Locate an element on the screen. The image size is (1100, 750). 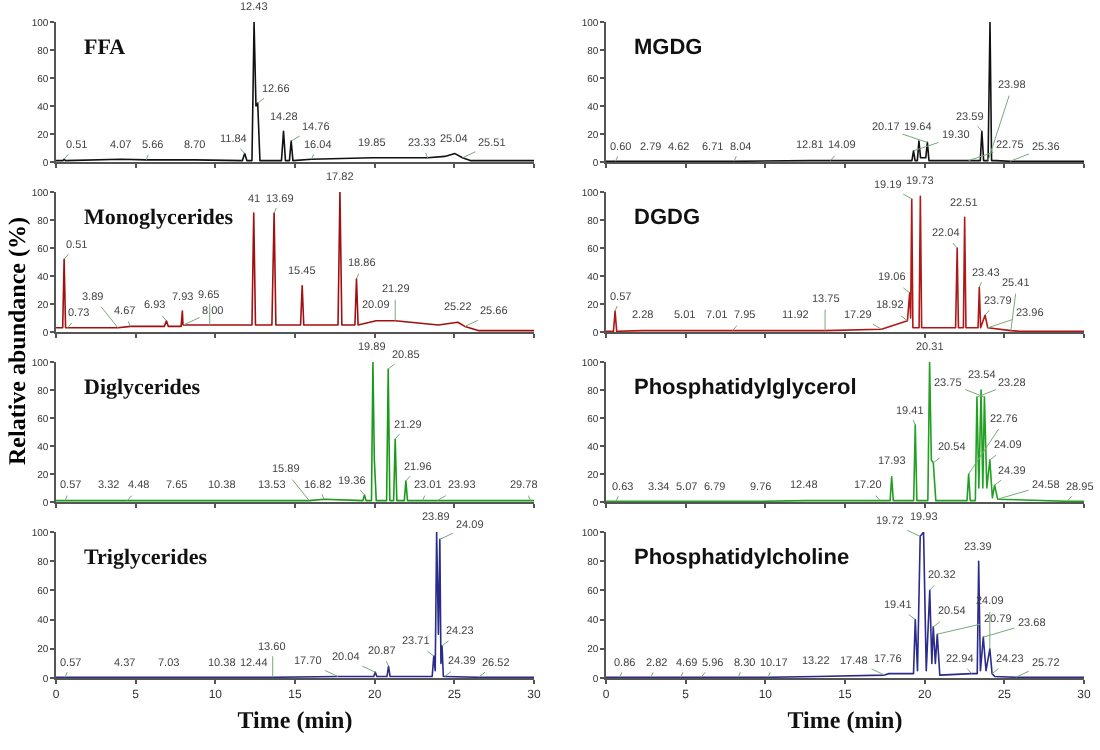
y-axis-title: Relative abundance (%) is located at coordinates (17, 340).